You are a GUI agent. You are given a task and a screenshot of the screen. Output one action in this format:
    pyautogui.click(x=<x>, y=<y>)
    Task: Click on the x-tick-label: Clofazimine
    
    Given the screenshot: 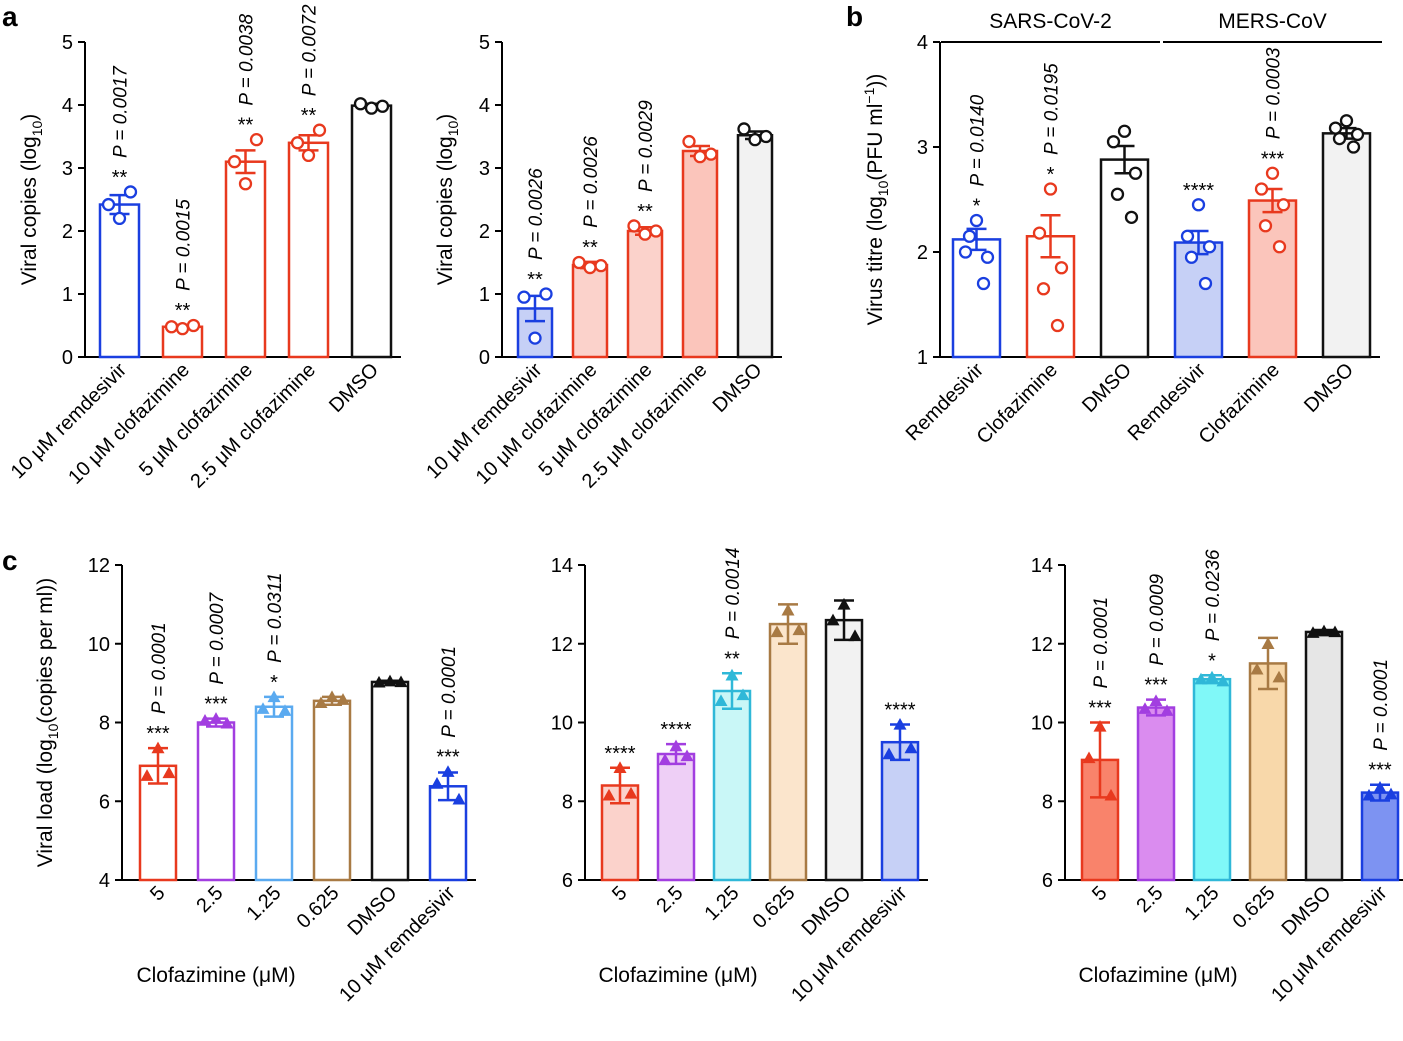 What is the action you would take?
    pyautogui.click(x=1017, y=403)
    